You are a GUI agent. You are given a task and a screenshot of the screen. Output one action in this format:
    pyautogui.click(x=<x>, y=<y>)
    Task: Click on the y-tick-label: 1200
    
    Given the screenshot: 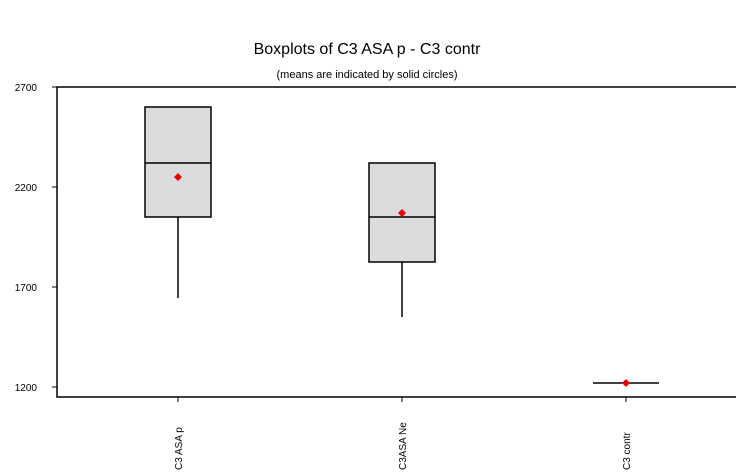 What is the action you would take?
    pyautogui.click(x=26, y=388)
    